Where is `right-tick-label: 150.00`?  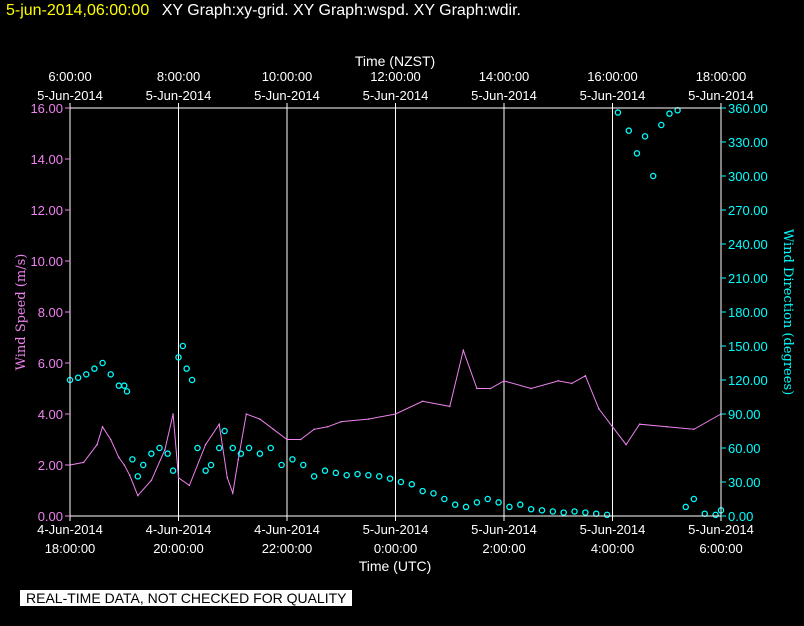
right-tick-label: 150.00 is located at coordinates (748, 346).